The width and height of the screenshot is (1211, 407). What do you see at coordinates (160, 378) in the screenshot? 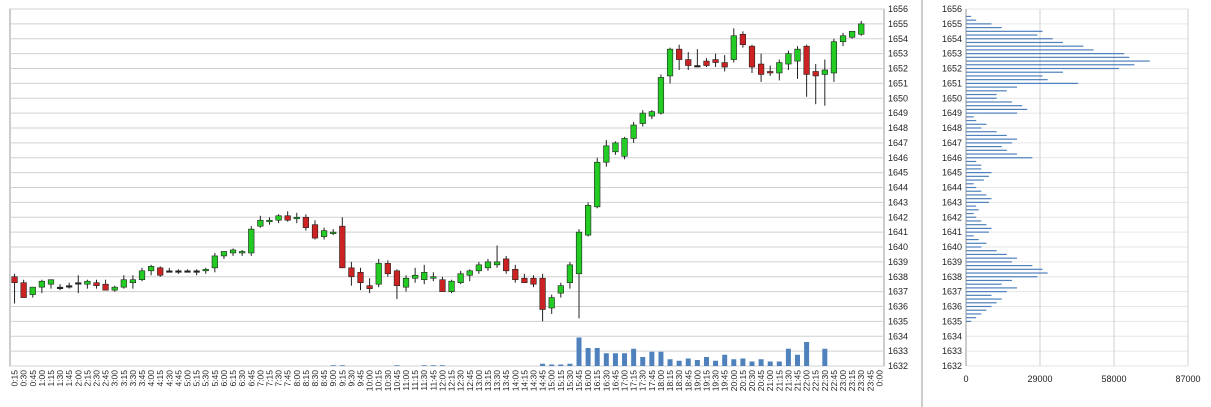
I see `time-axis-tick-label: 4:15` at bounding box center [160, 378].